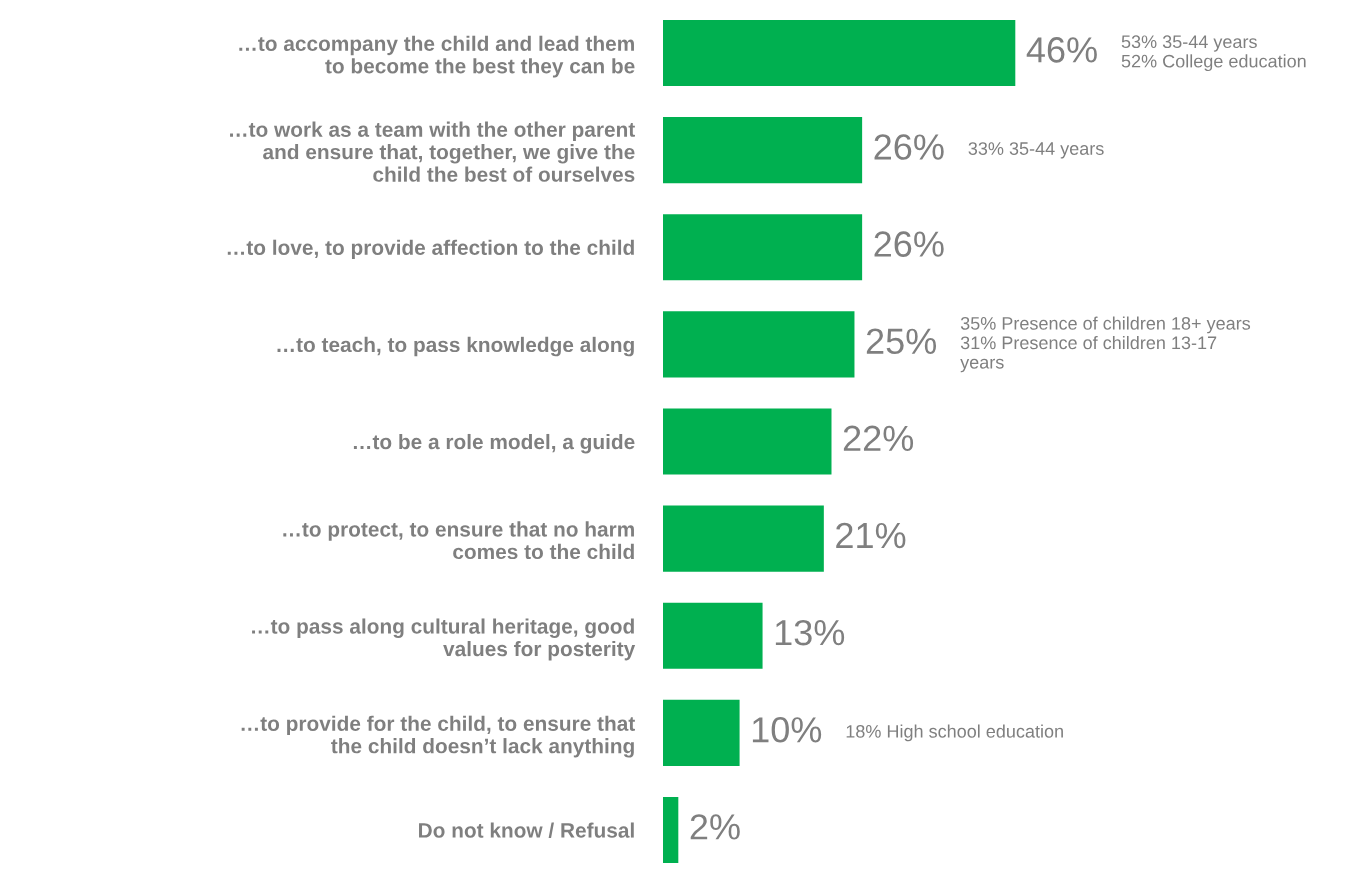  Describe the element at coordinates (810, 632) in the screenshot. I see `data-label: 13%` at that location.